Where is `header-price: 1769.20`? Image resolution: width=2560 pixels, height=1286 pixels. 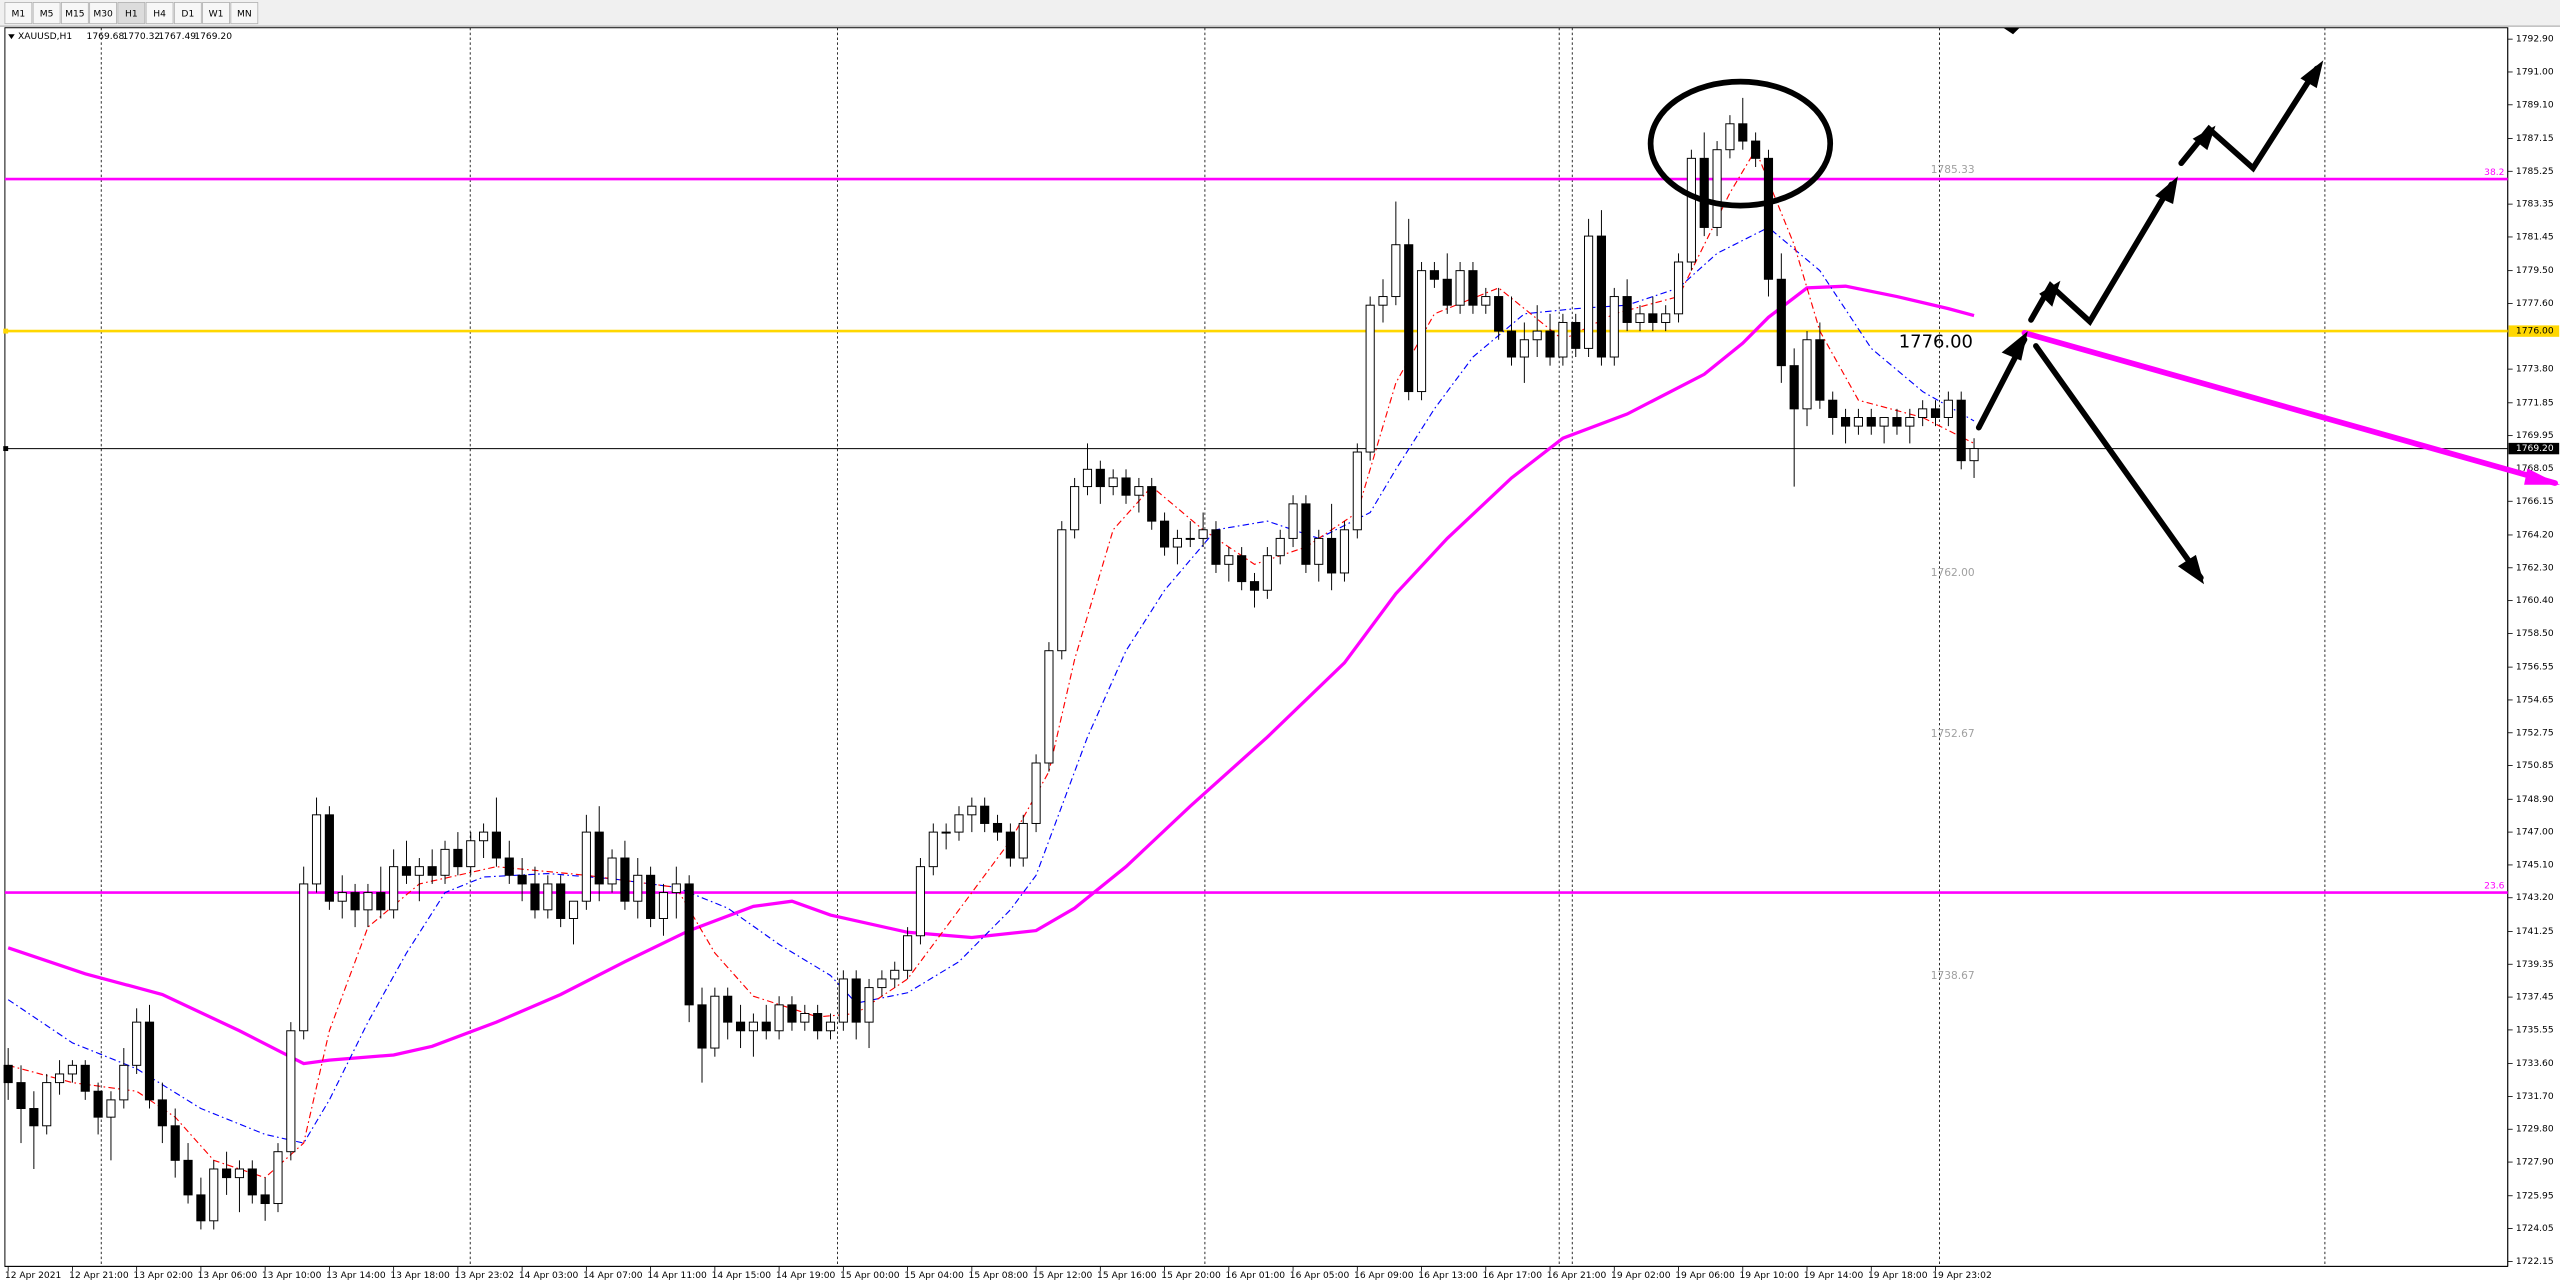
header-price: 1769.20 is located at coordinates (213, 37).